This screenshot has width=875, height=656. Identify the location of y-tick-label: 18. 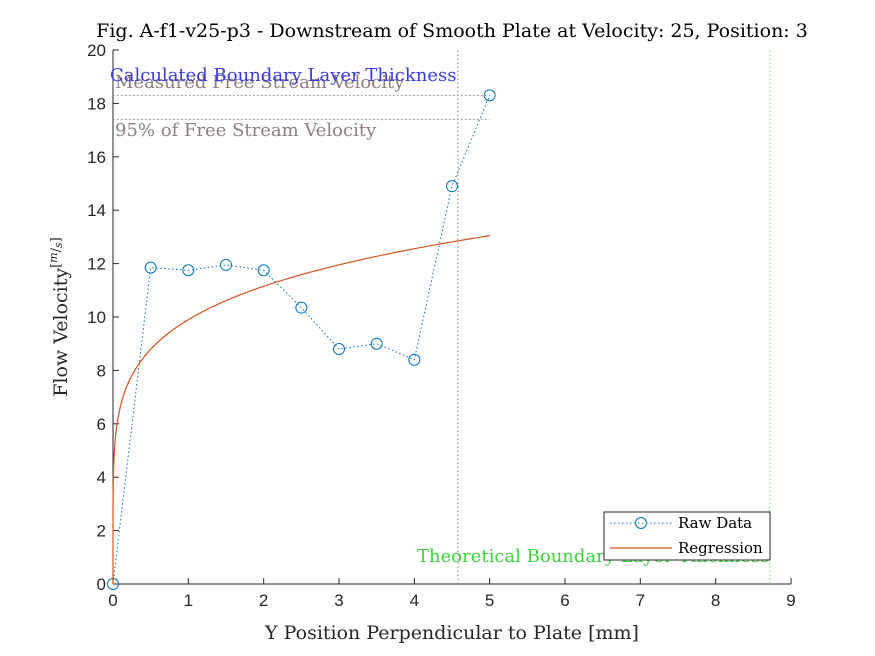
(96, 103).